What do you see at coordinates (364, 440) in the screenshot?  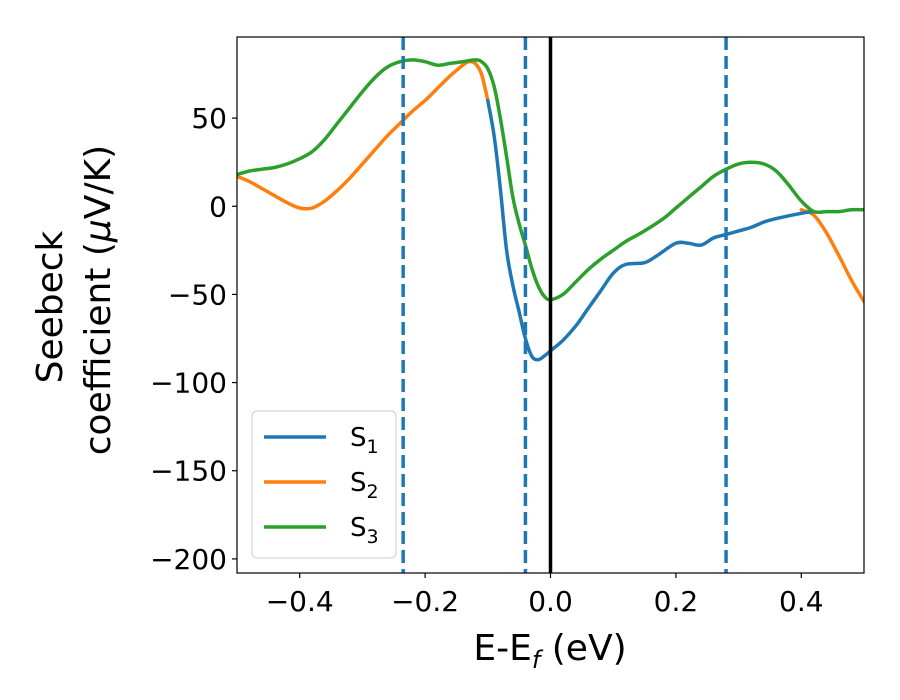 I see `legend-label-s1: S1` at bounding box center [364, 440].